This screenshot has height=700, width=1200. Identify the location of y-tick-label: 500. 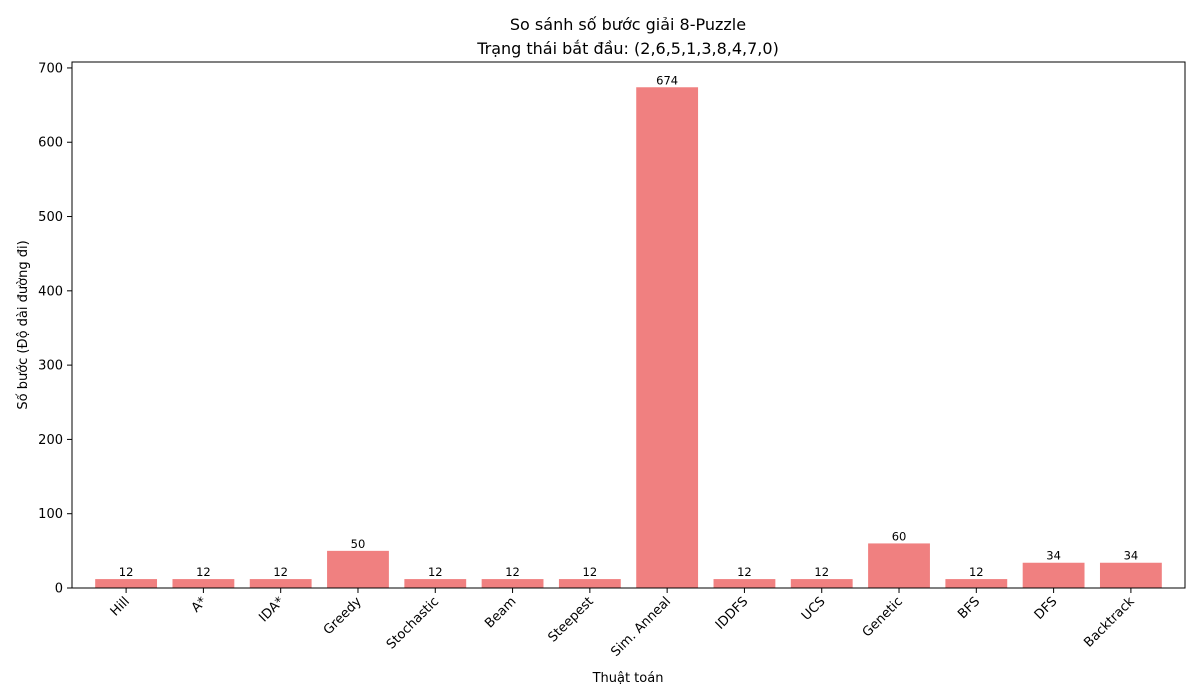
(50, 217).